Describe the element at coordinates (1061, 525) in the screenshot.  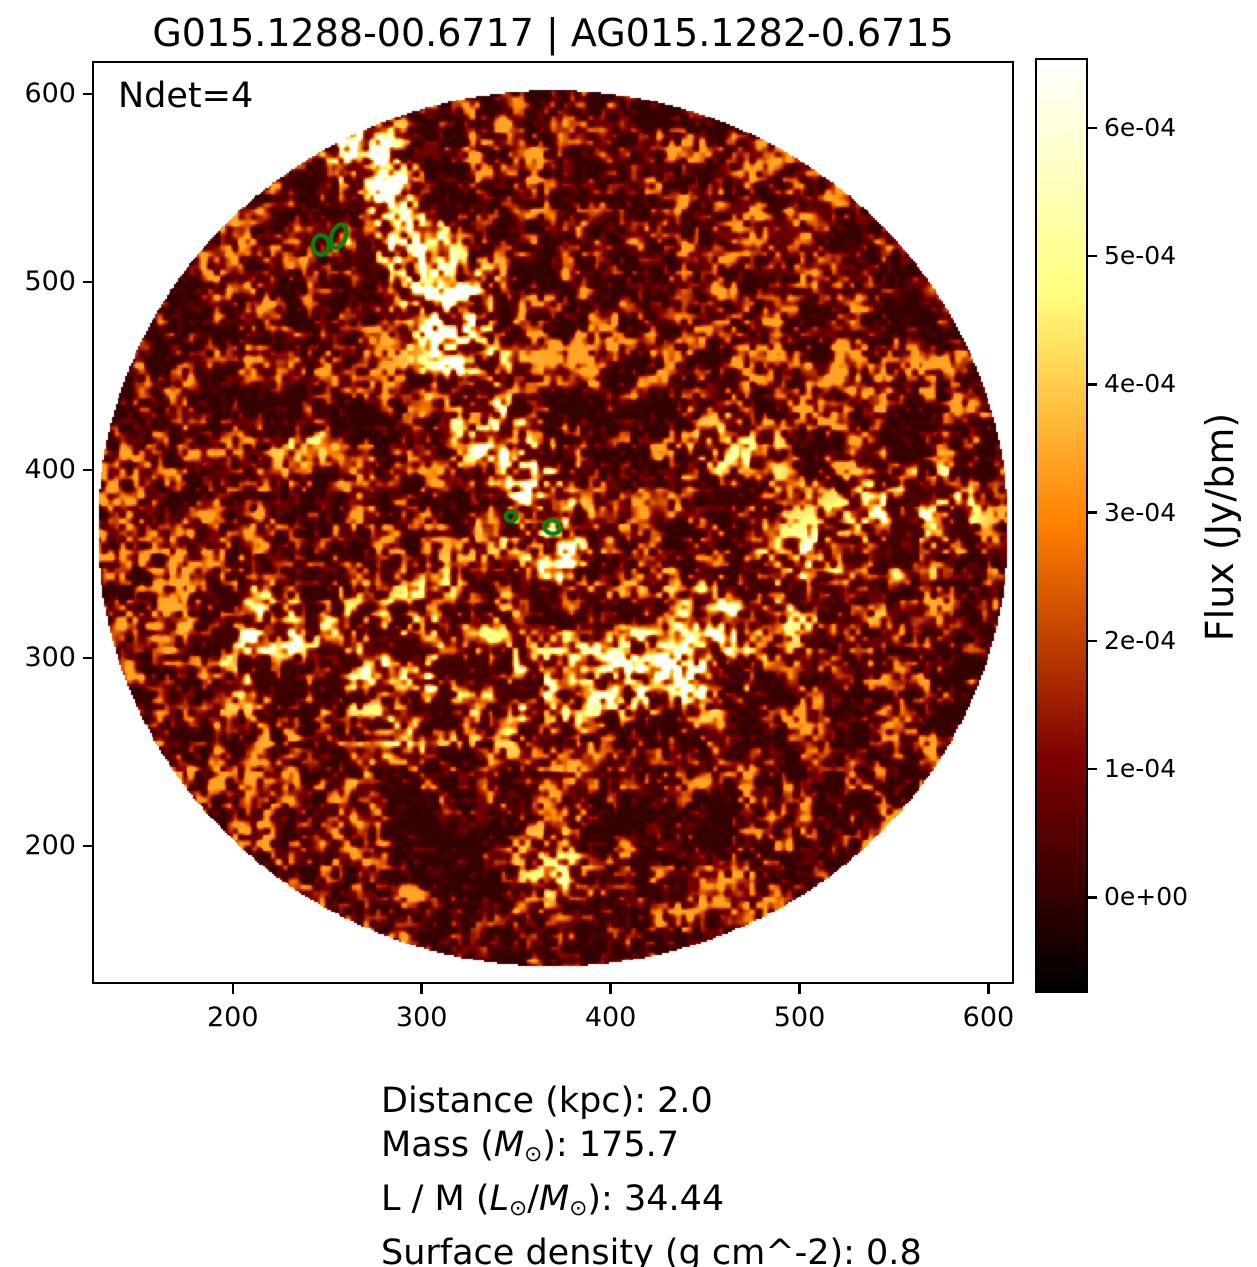
I see `colorbar-gradient` at that location.